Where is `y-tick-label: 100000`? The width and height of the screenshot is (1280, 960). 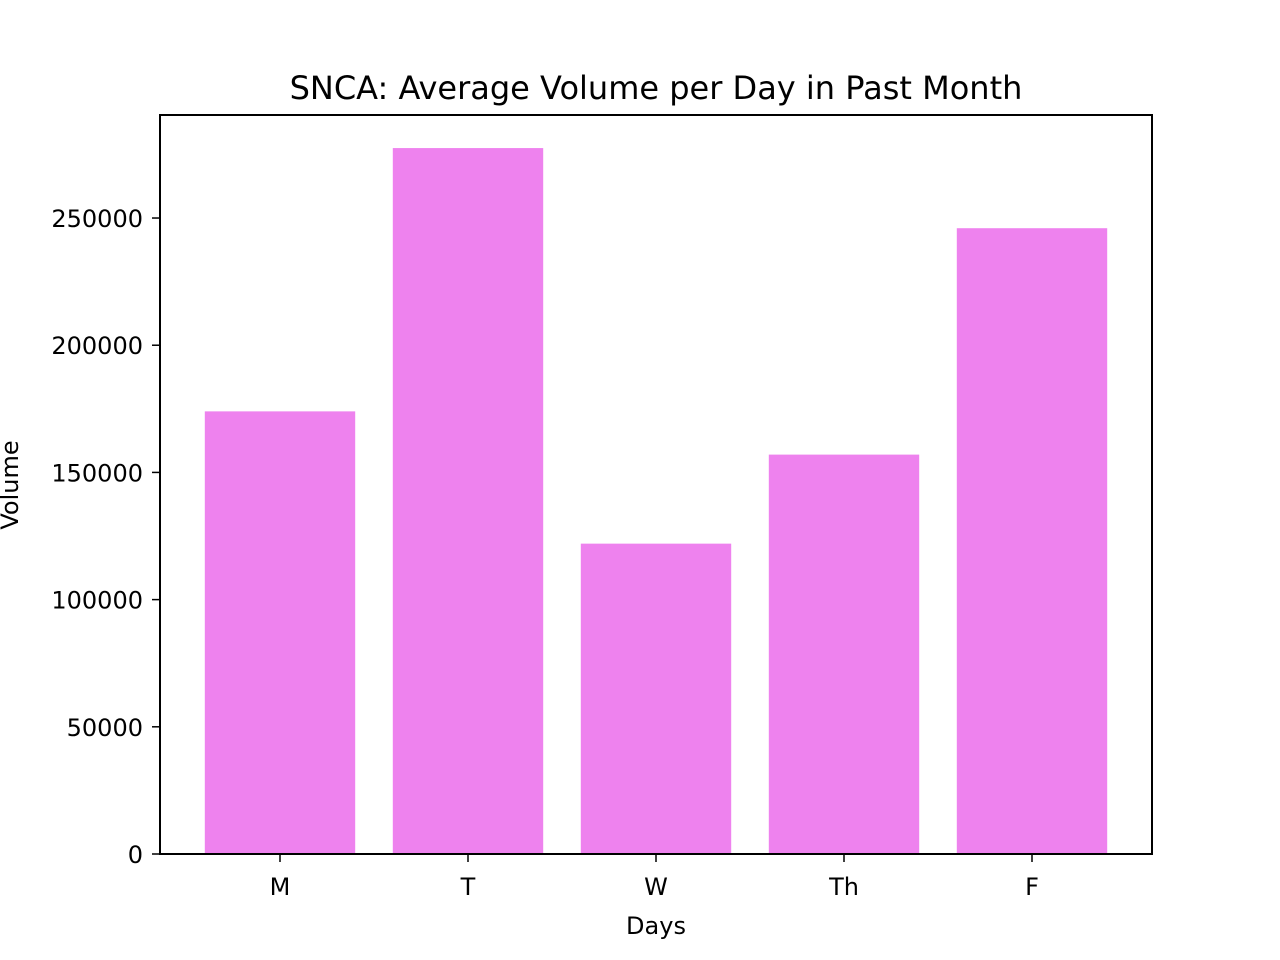 y-tick-label: 100000 is located at coordinates (97, 601).